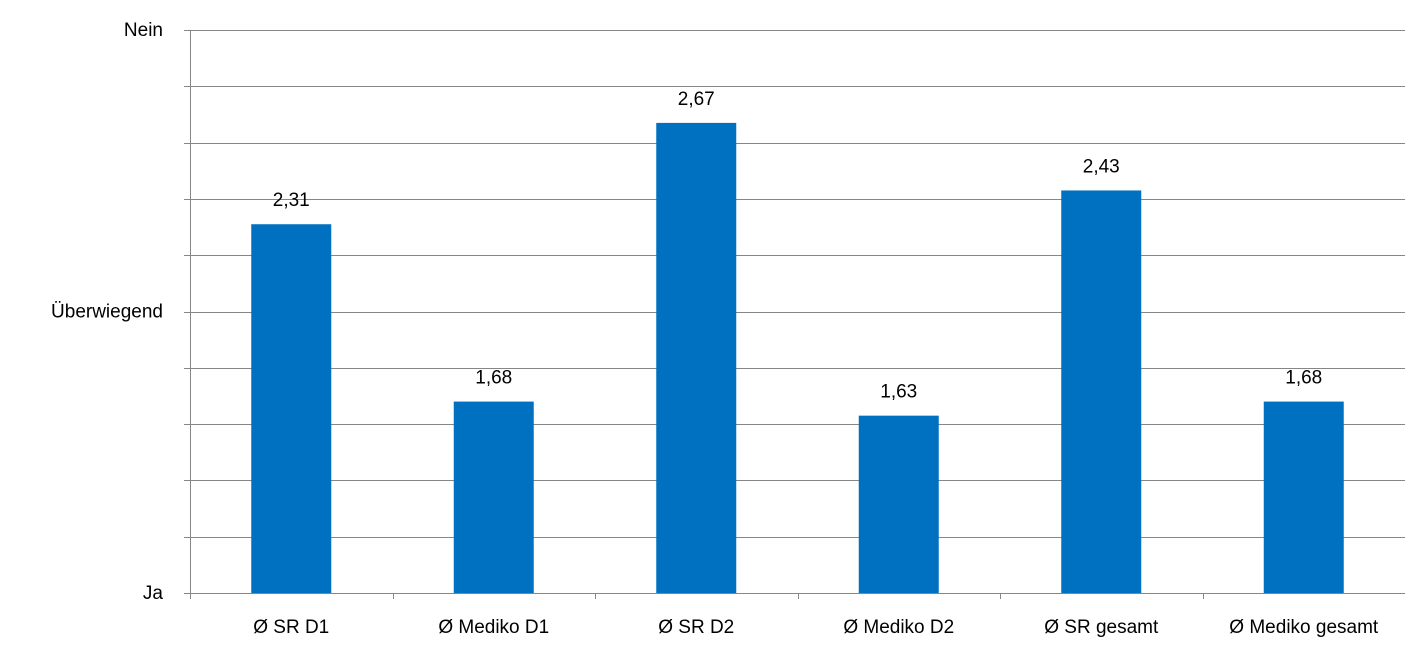 The width and height of the screenshot is (1405, 645). What do you see at coordinates (1101, 627) in the screenshot?
I see `x-tick-label: Ø SR gesamt` at bounding box center [1101, 627].